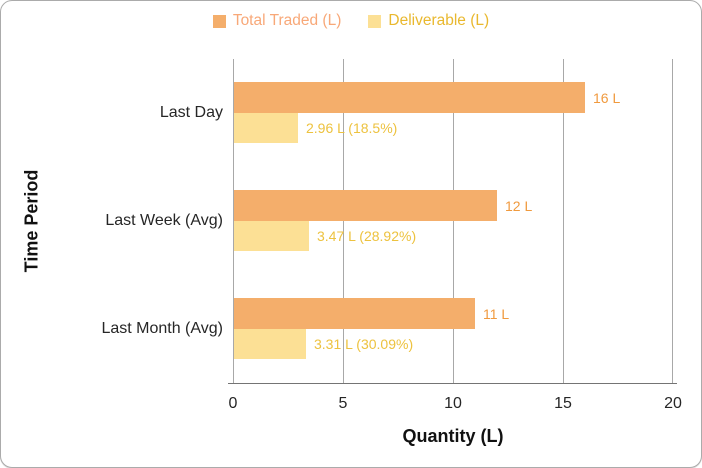 Image resolution: width=702 pixels, height=468 pixels. Describe the element at coordinates (439, 20) in the screenshot. I see `legend-label-deliverable: Deliverable (L)` at that location.